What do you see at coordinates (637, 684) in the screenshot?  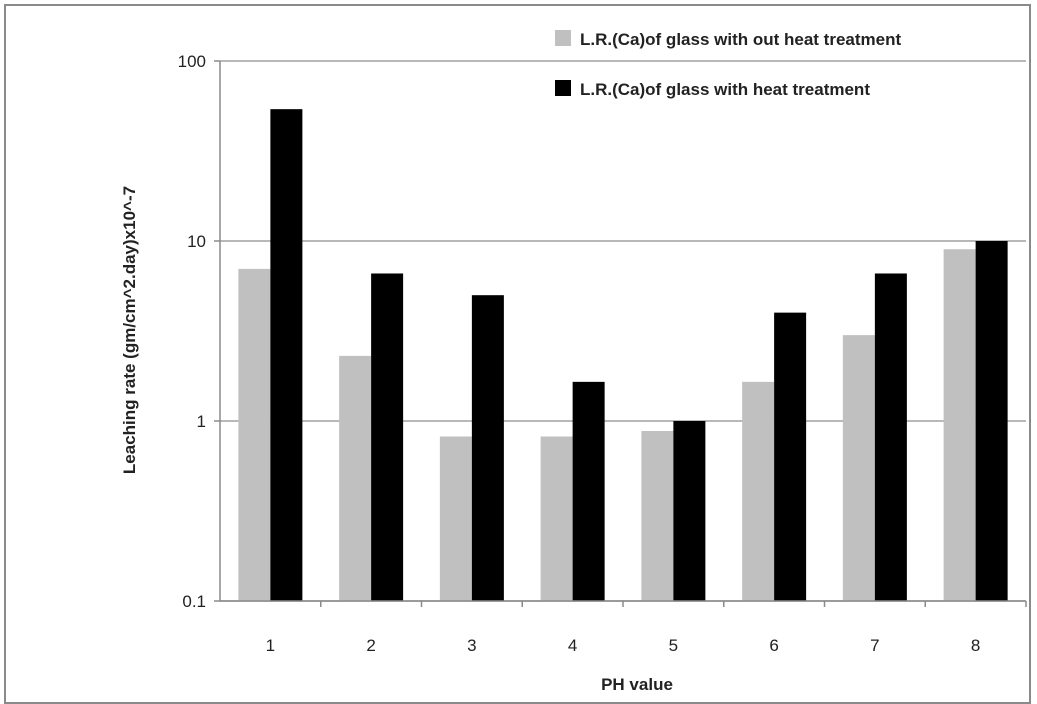 I see `x-axis-title: PH value` at bounding box center [637, 684].